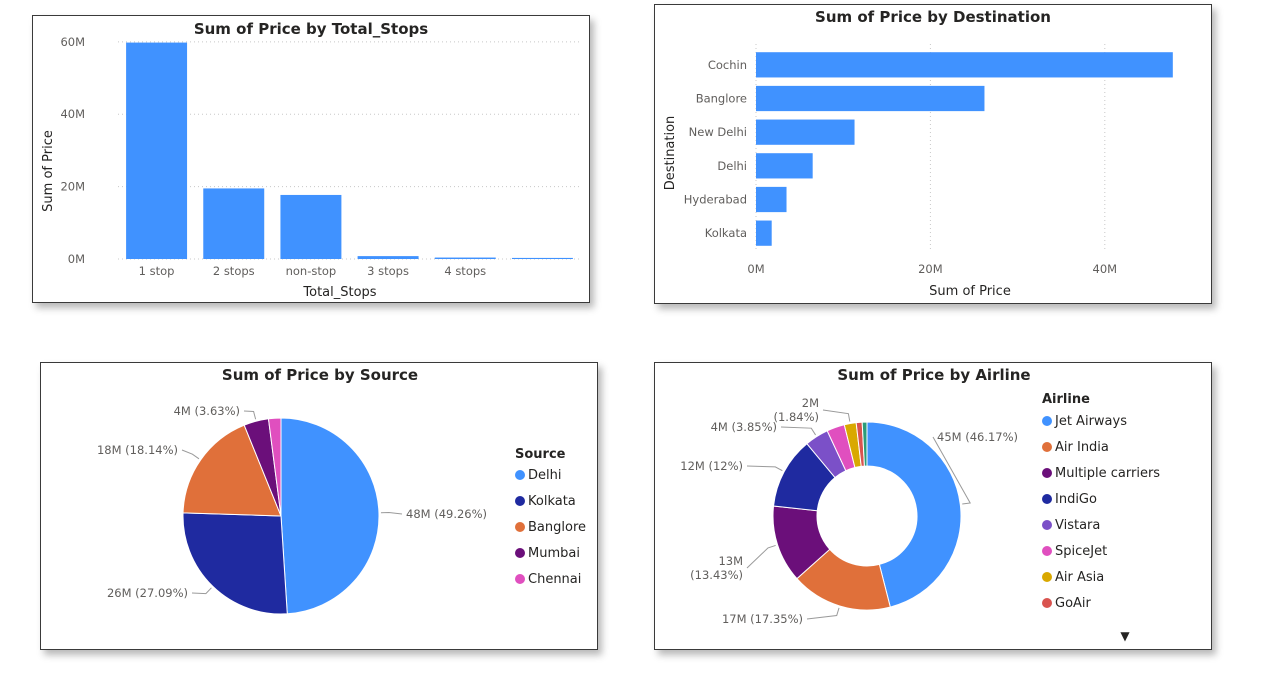 The height and width of the screenshot is (692, 1270). I want to click on legend-entry: Mumbai, so click(554, 553).